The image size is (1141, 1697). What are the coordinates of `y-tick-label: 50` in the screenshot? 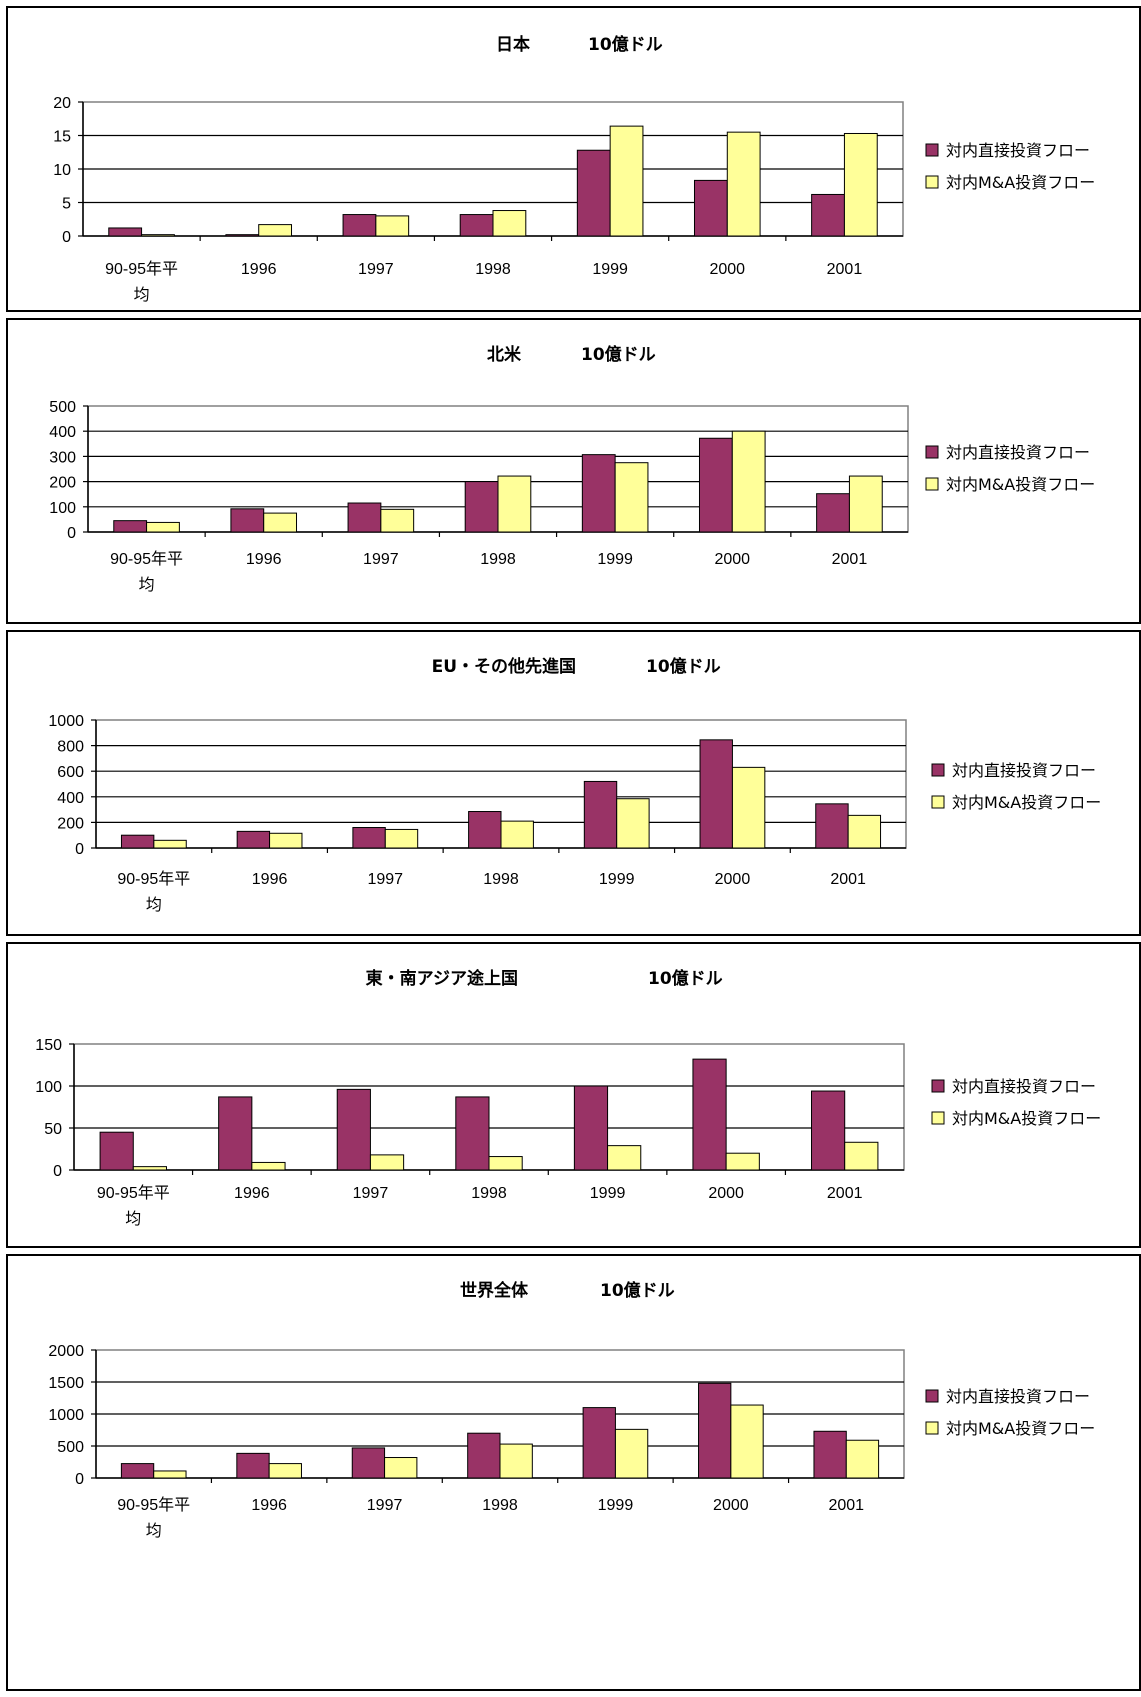 It's located at (53, 1129).